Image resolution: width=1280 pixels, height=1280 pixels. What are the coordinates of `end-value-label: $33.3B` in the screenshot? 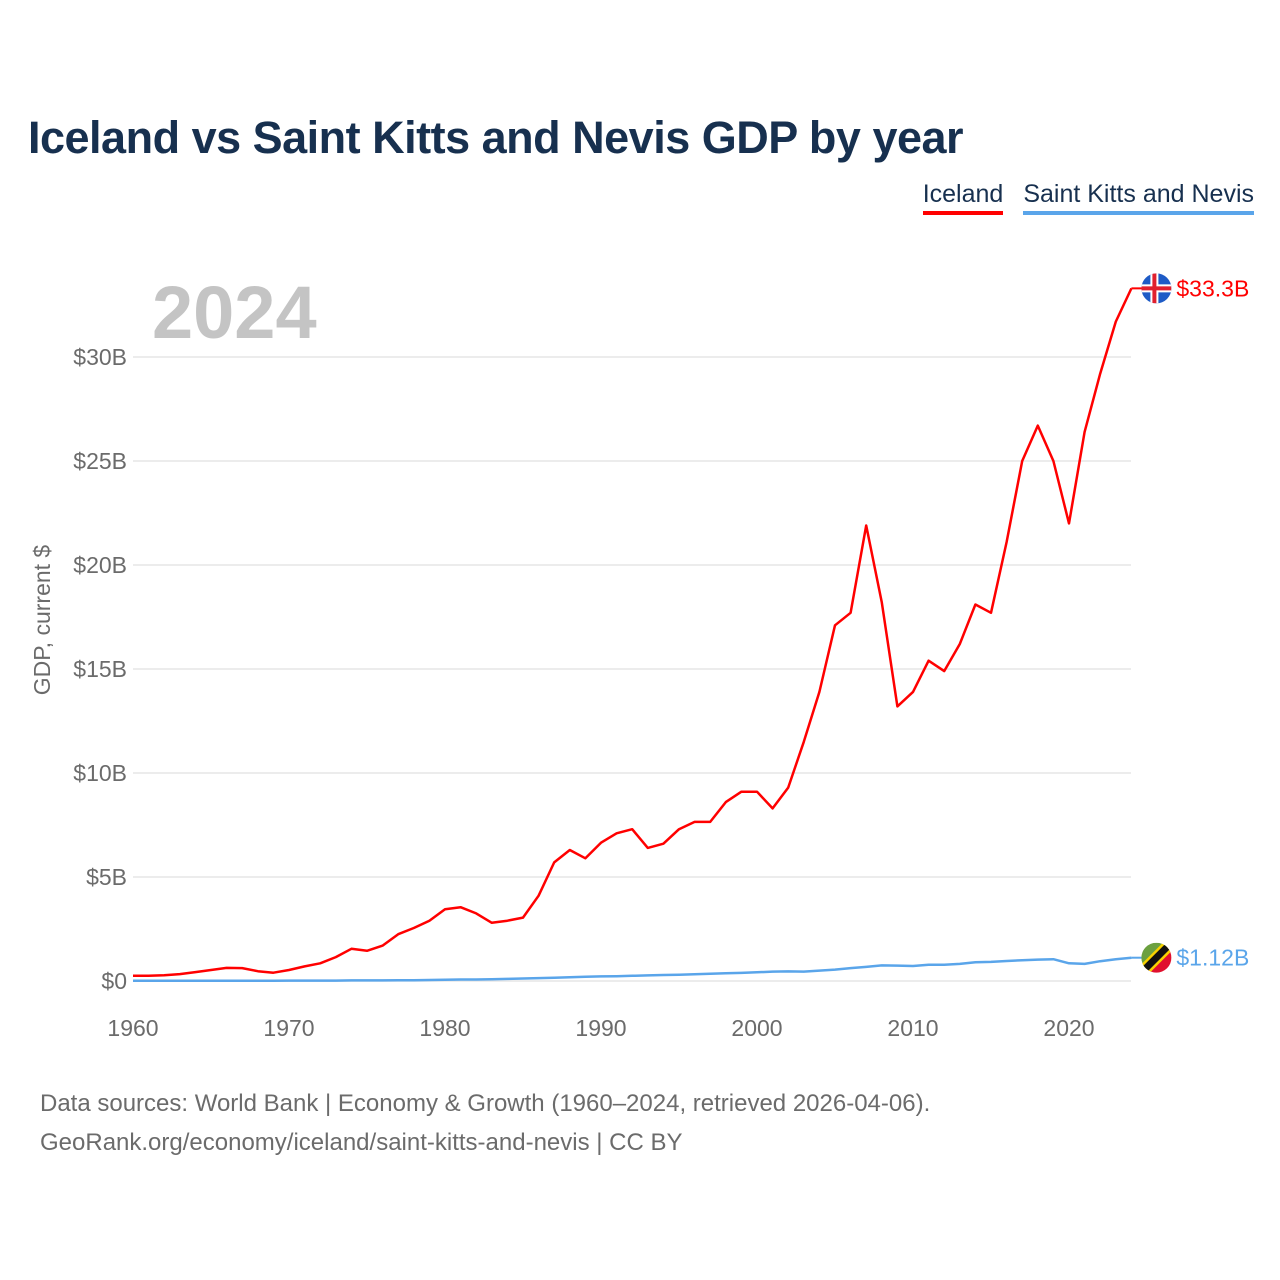 It's located at (1212, 288).